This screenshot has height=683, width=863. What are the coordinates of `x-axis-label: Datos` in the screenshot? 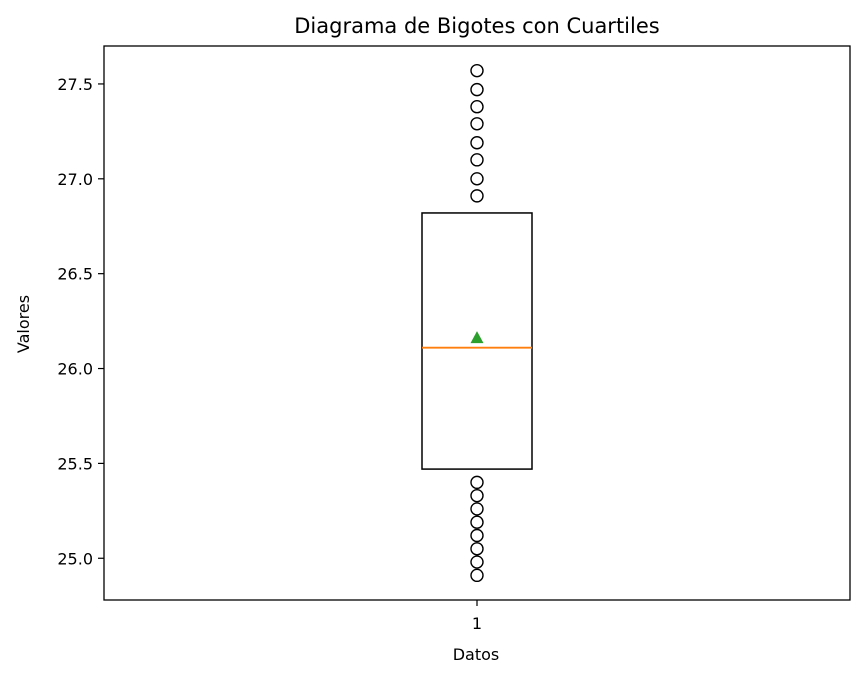 It's located at (476, 654).